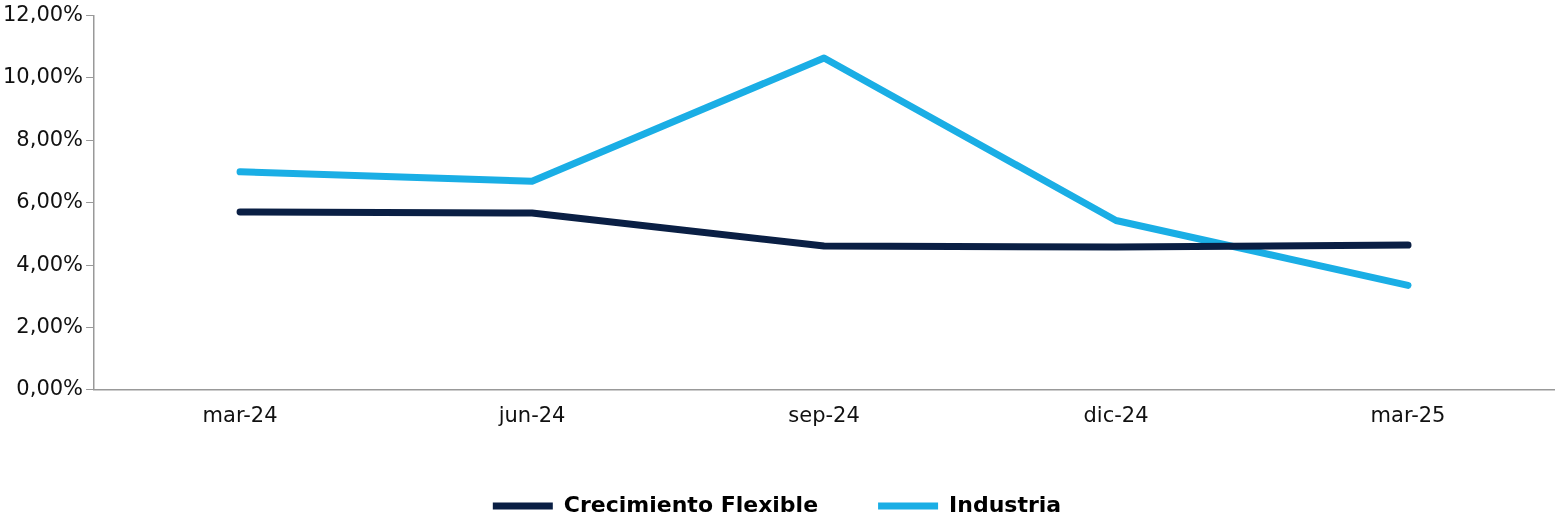  I want to click on x-tick-label: jun-24, so click(531, 414).